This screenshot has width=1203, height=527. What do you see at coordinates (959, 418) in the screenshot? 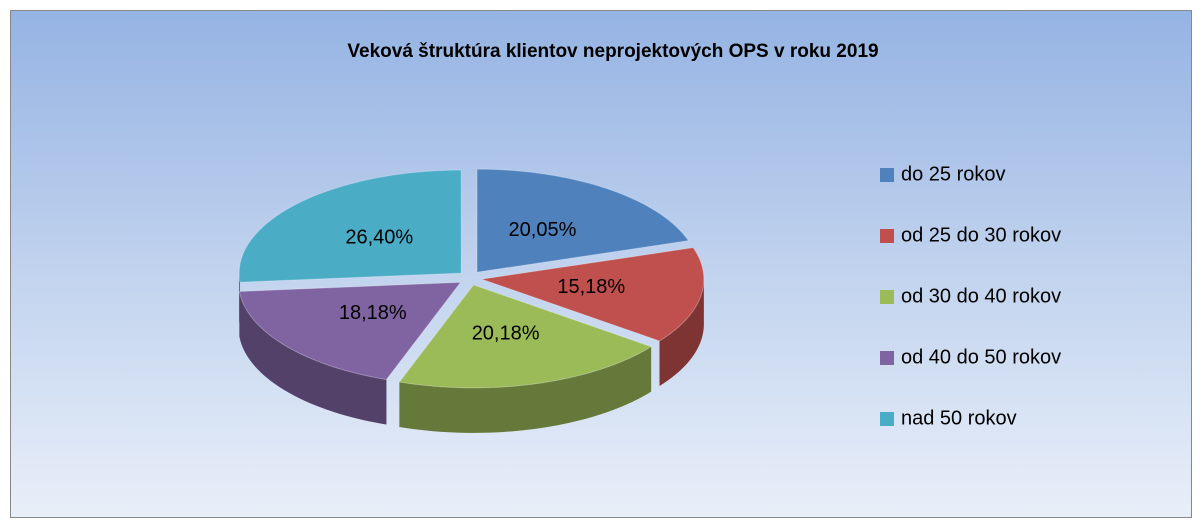
I see `legend-label: nad 50 rokov` at bounding box center [959, 418].